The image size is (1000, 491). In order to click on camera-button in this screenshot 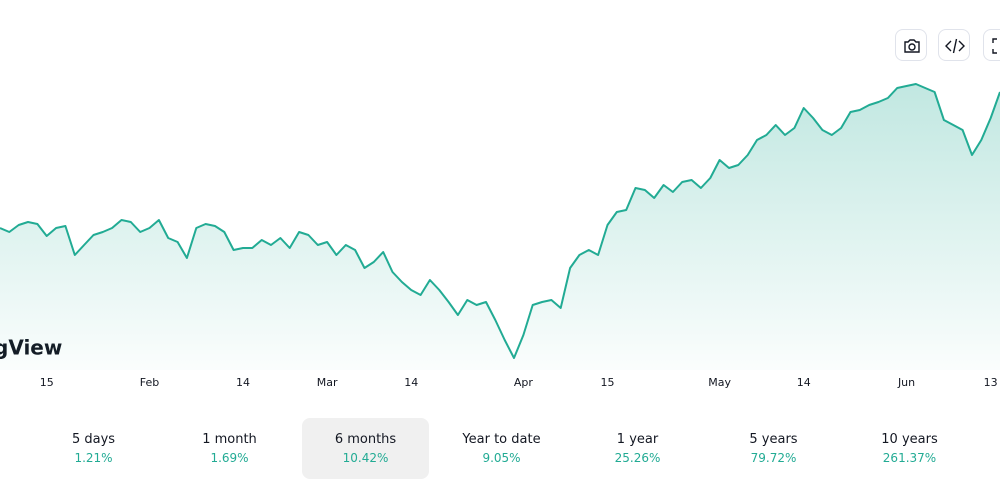, I will do `click(911, 45)`.